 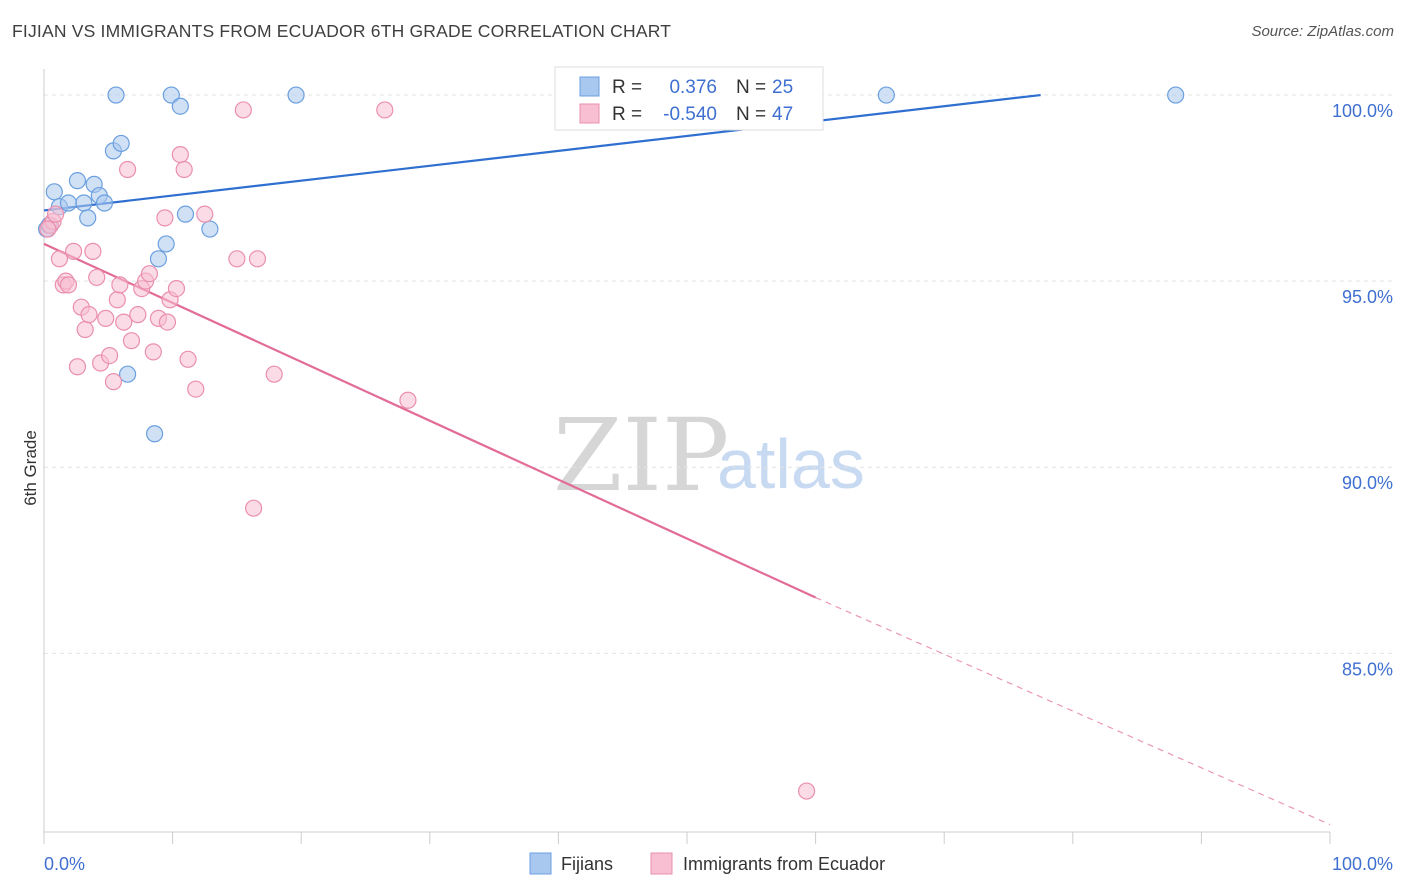 What do you see at coordinates (589, 86) in the screenshot?
I see `legend-swatch-fijians` at bounding box center [589, 86].